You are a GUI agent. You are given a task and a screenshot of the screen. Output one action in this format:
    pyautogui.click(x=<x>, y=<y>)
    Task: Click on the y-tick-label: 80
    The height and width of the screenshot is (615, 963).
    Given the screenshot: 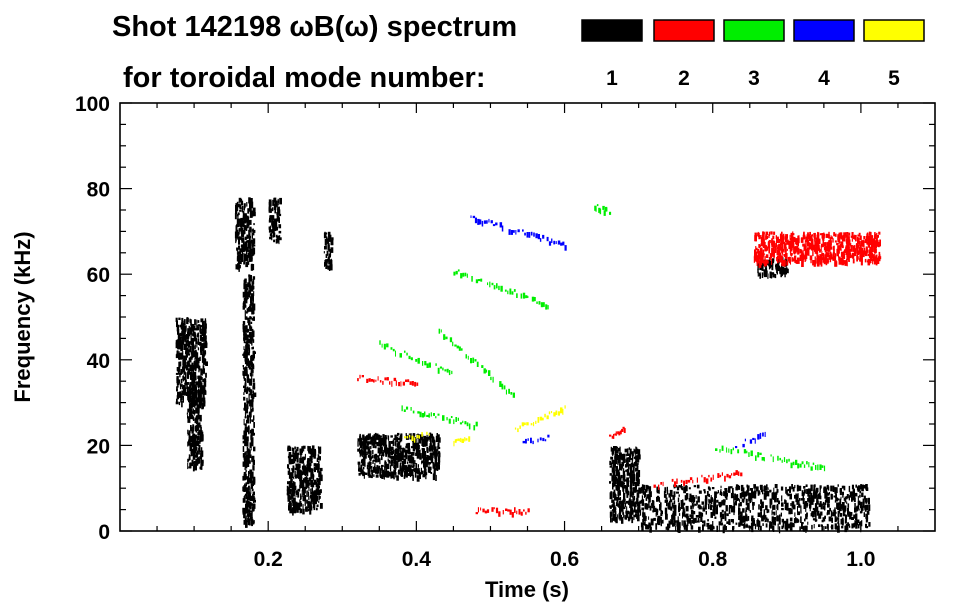 What is the action you would take?
    pyautogui.click(x=98, y=190)
    